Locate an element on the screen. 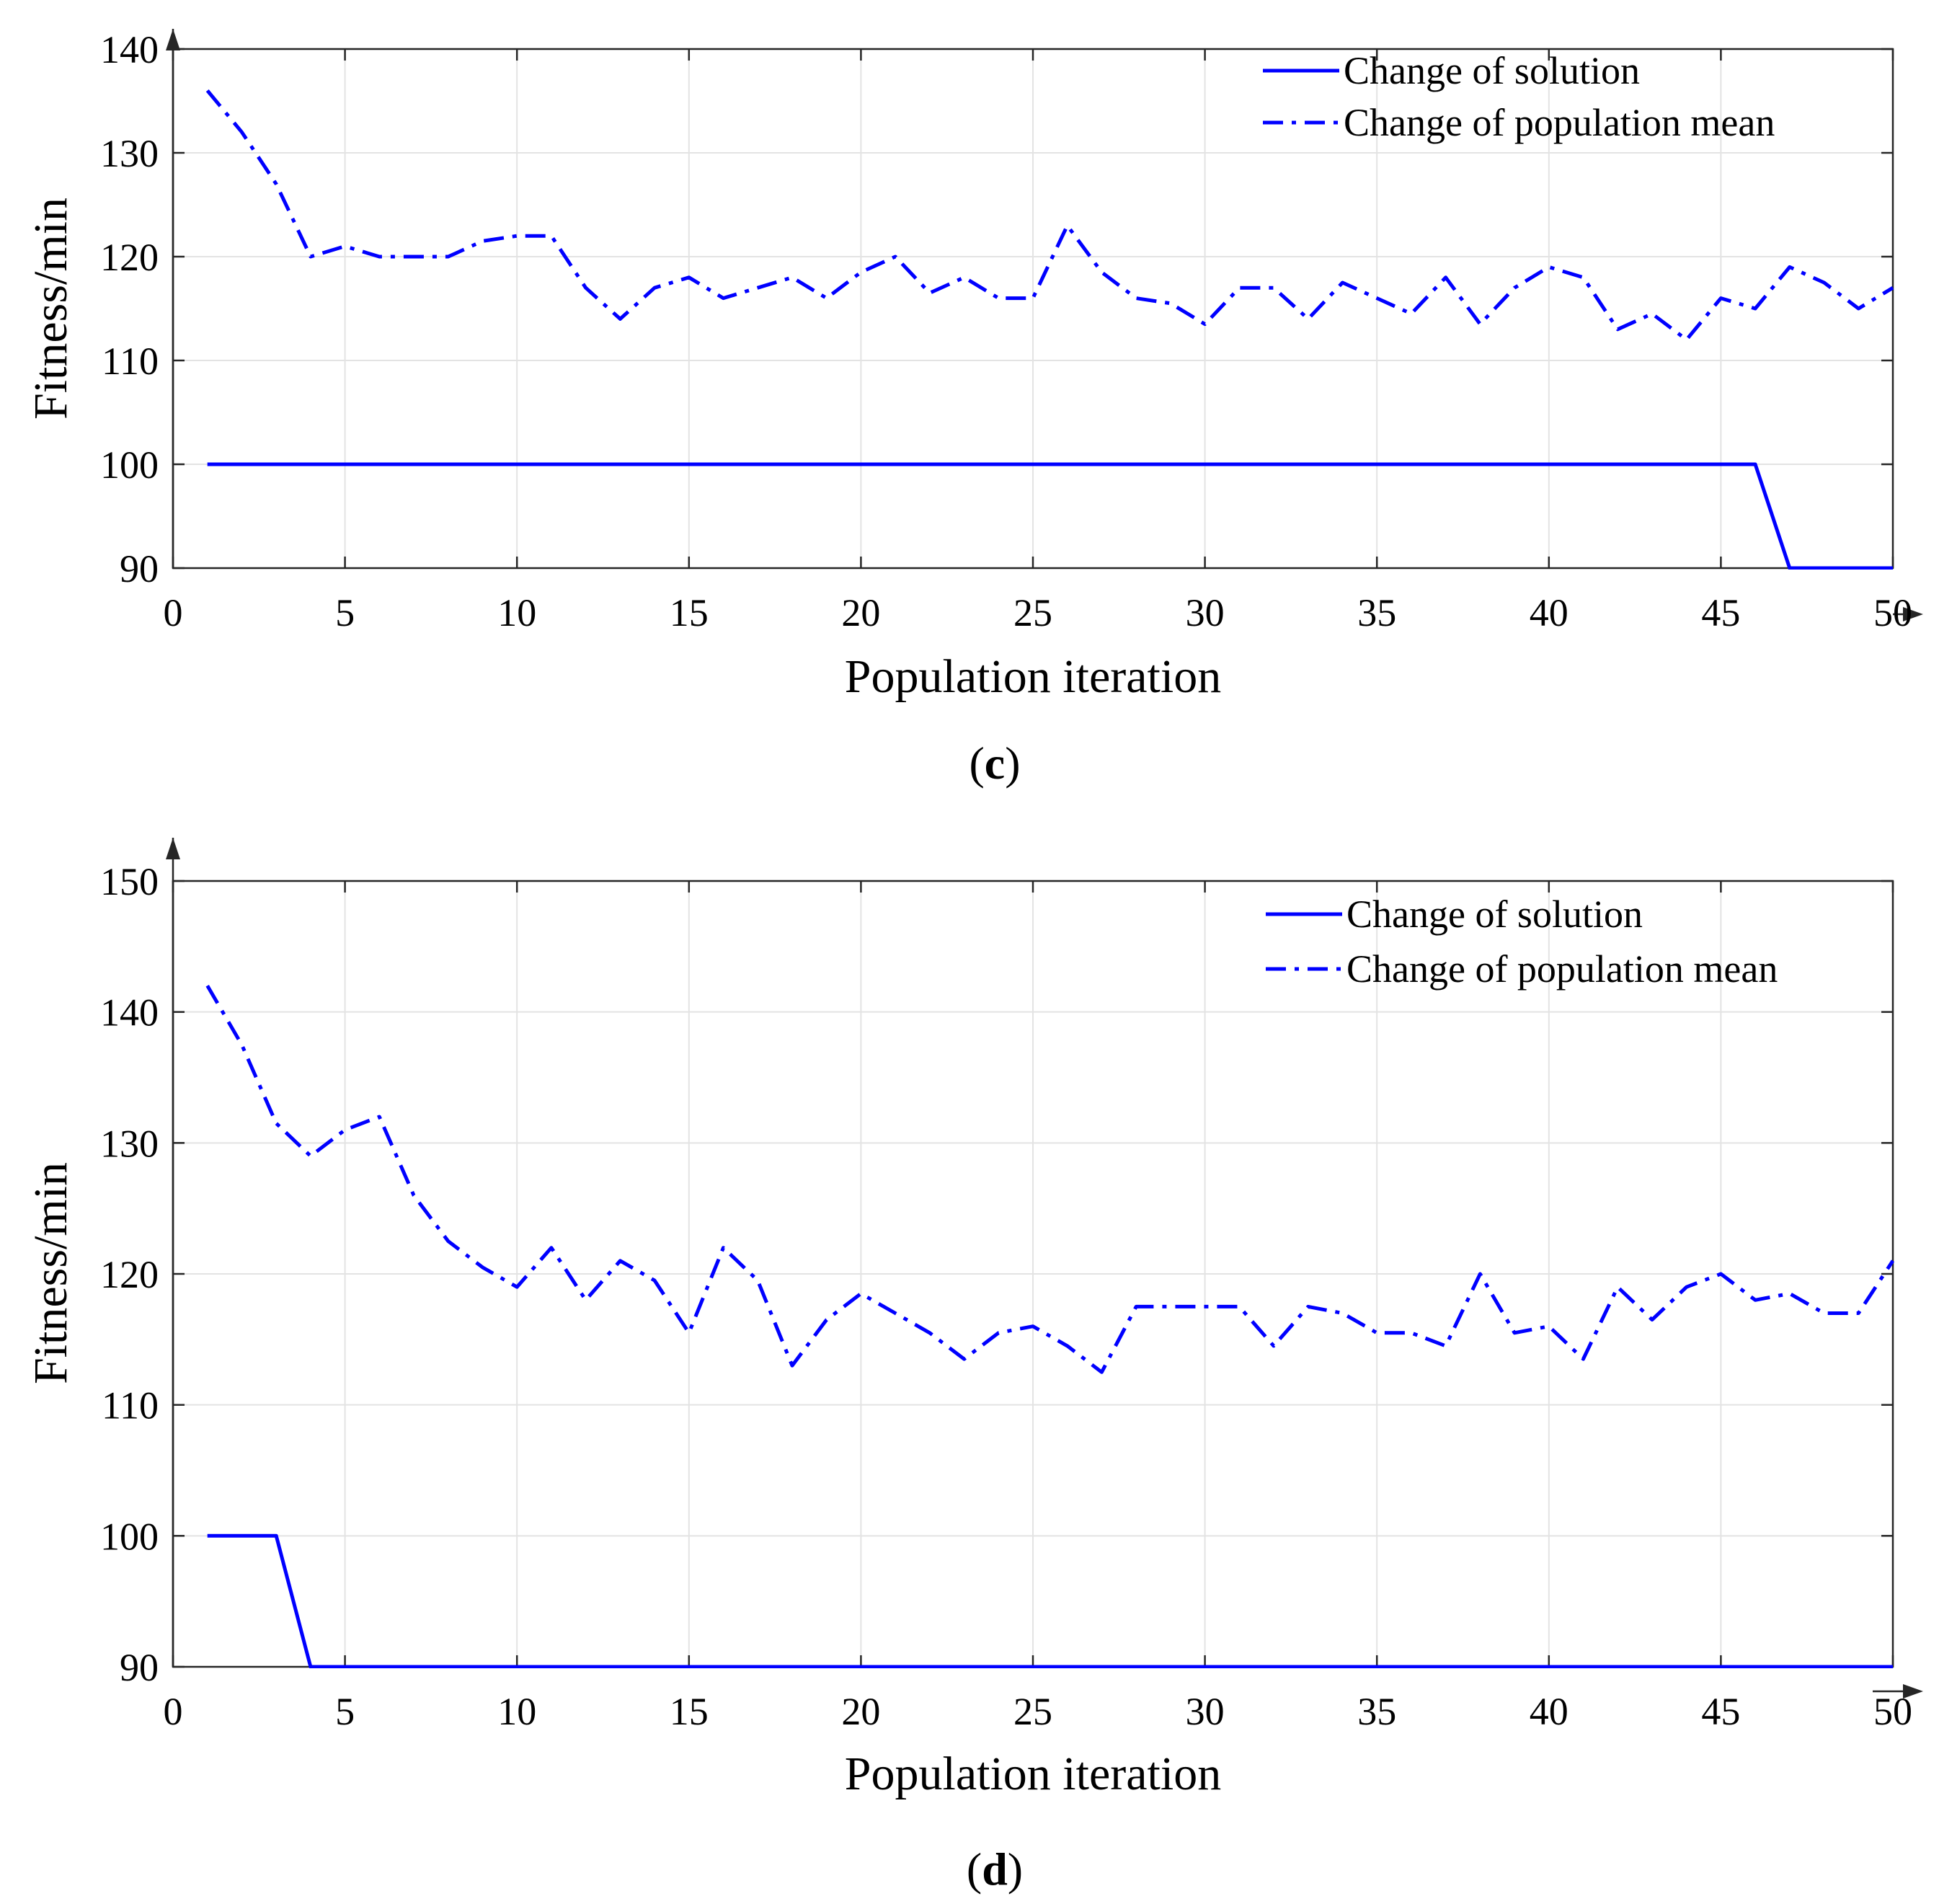  series-line-population-mean is located at coordinates (1049, 215).